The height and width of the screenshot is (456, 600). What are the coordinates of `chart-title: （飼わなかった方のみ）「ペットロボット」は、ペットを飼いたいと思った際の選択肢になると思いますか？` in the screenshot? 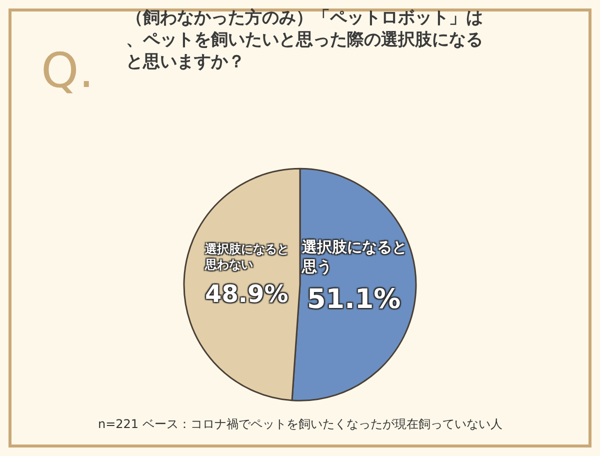 It's located at (304, 40).